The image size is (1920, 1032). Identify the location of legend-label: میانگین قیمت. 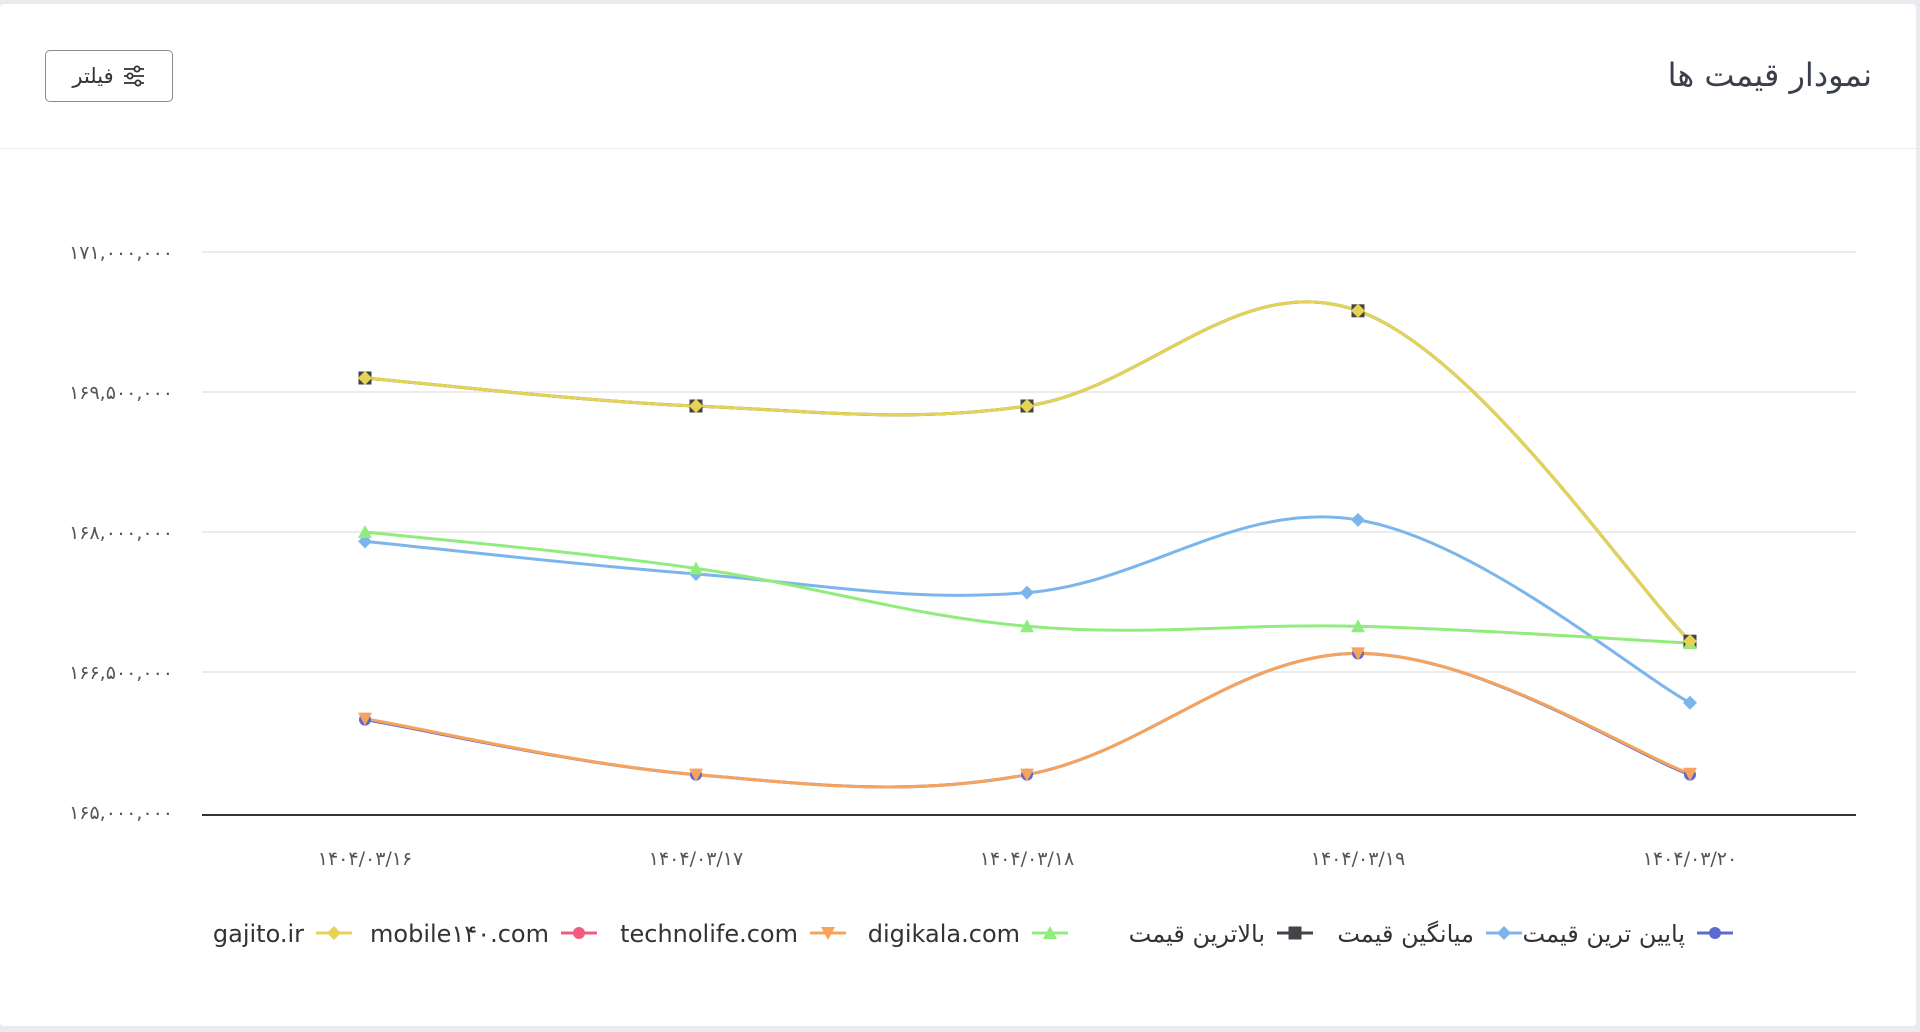
(1405, 934).